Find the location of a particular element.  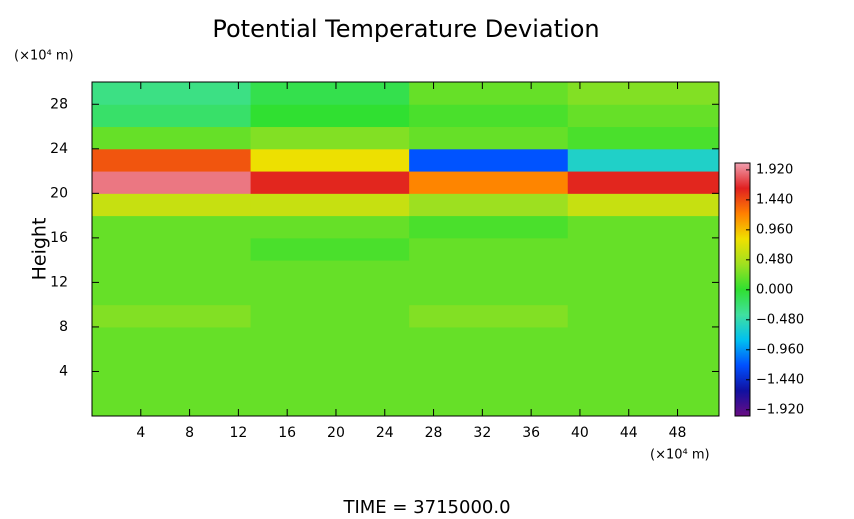

y-axis-label: Height is located at coordinates (40, 249).